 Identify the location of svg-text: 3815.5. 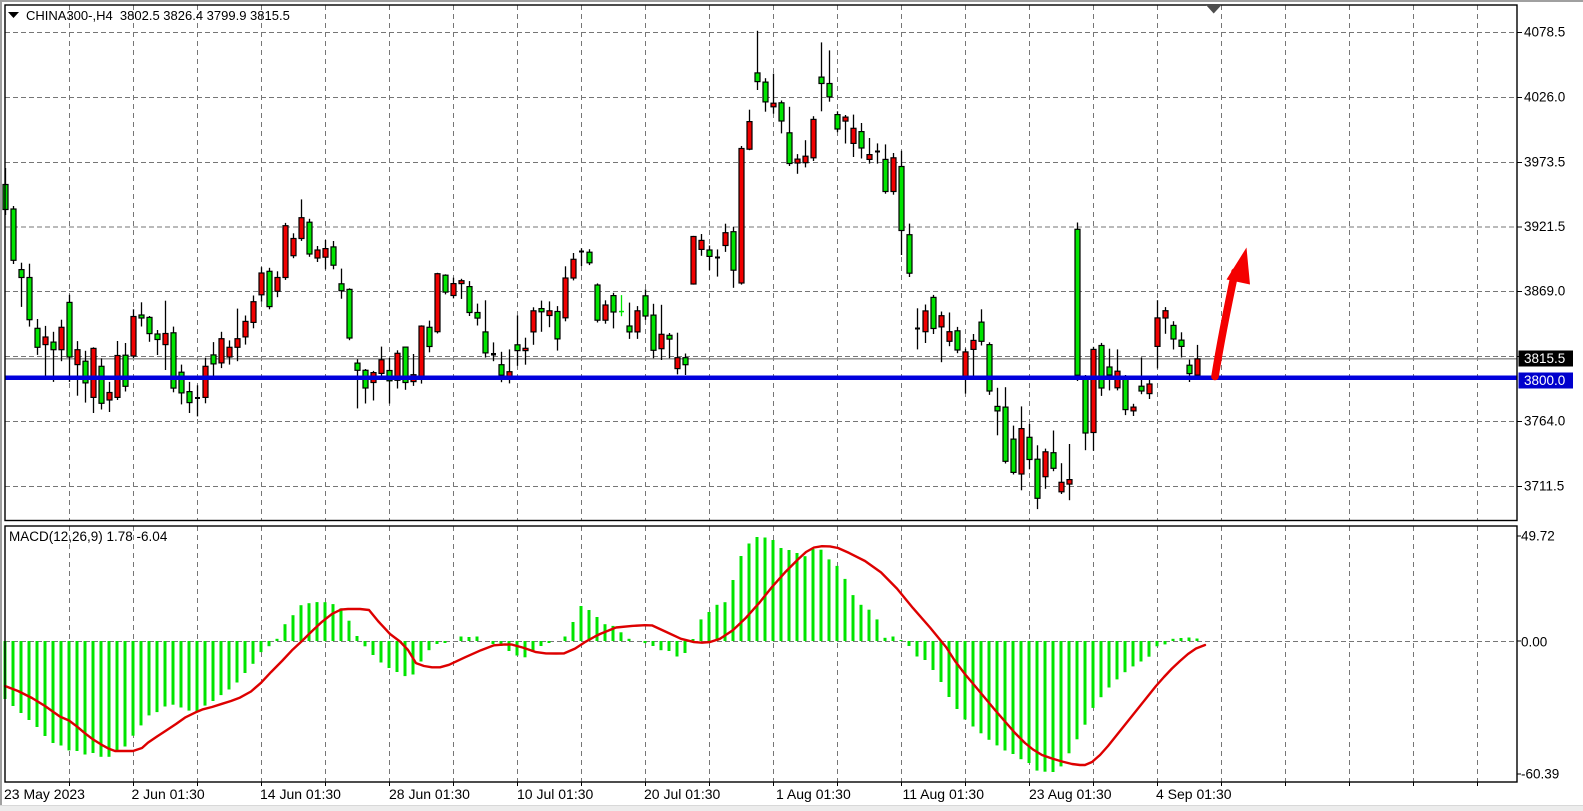
(1544, 358).